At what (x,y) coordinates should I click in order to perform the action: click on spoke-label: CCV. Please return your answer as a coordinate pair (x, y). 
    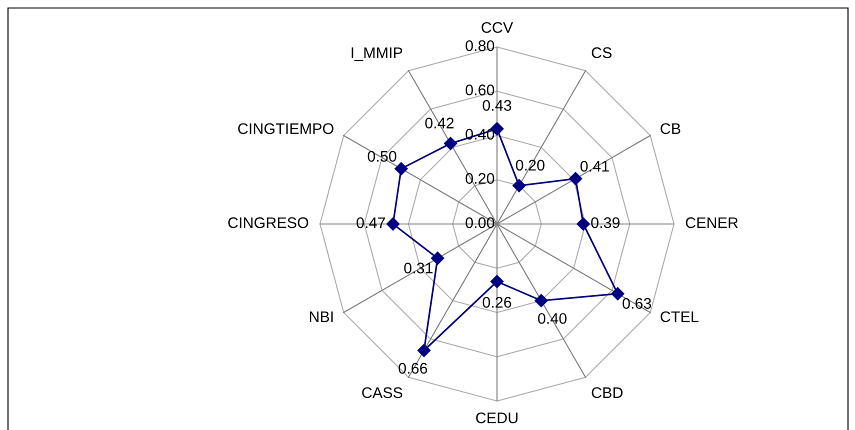
    Looking at the image, I should click on (498, 27).